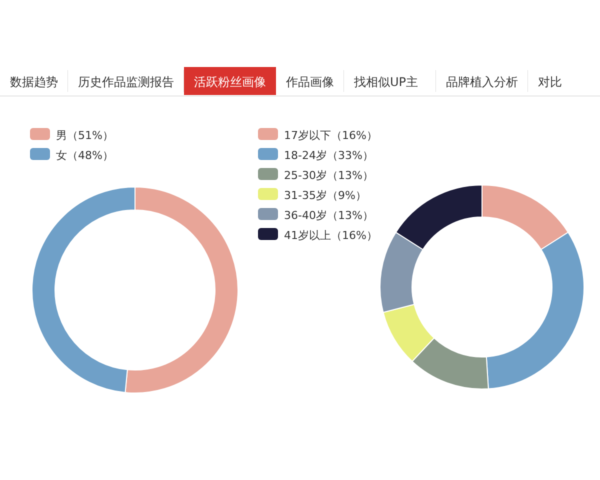 This screenshot has width=600, height=480. I want to click on legend-label: 36-40岁（13%）, so click(329, 215).